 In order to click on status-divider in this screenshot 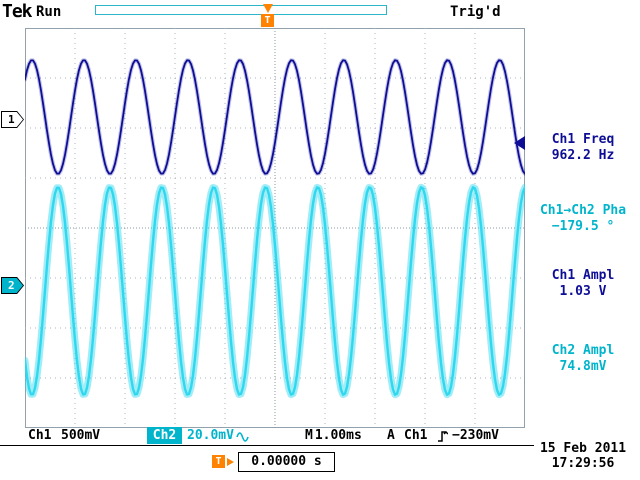, I will do `click(267, 445)`.